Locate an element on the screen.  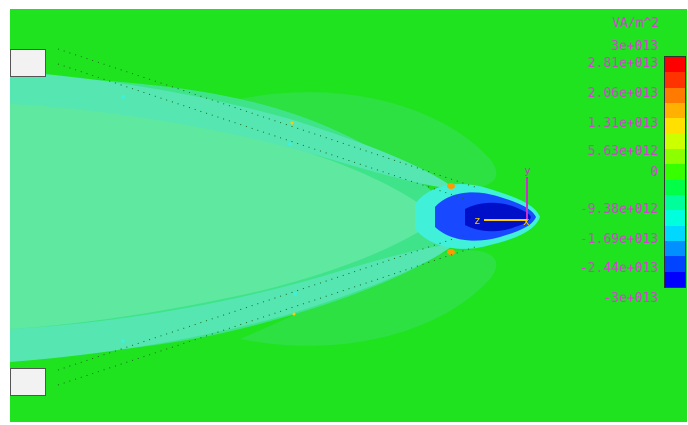
hotspot-lower is located at coordinates (451, 252).